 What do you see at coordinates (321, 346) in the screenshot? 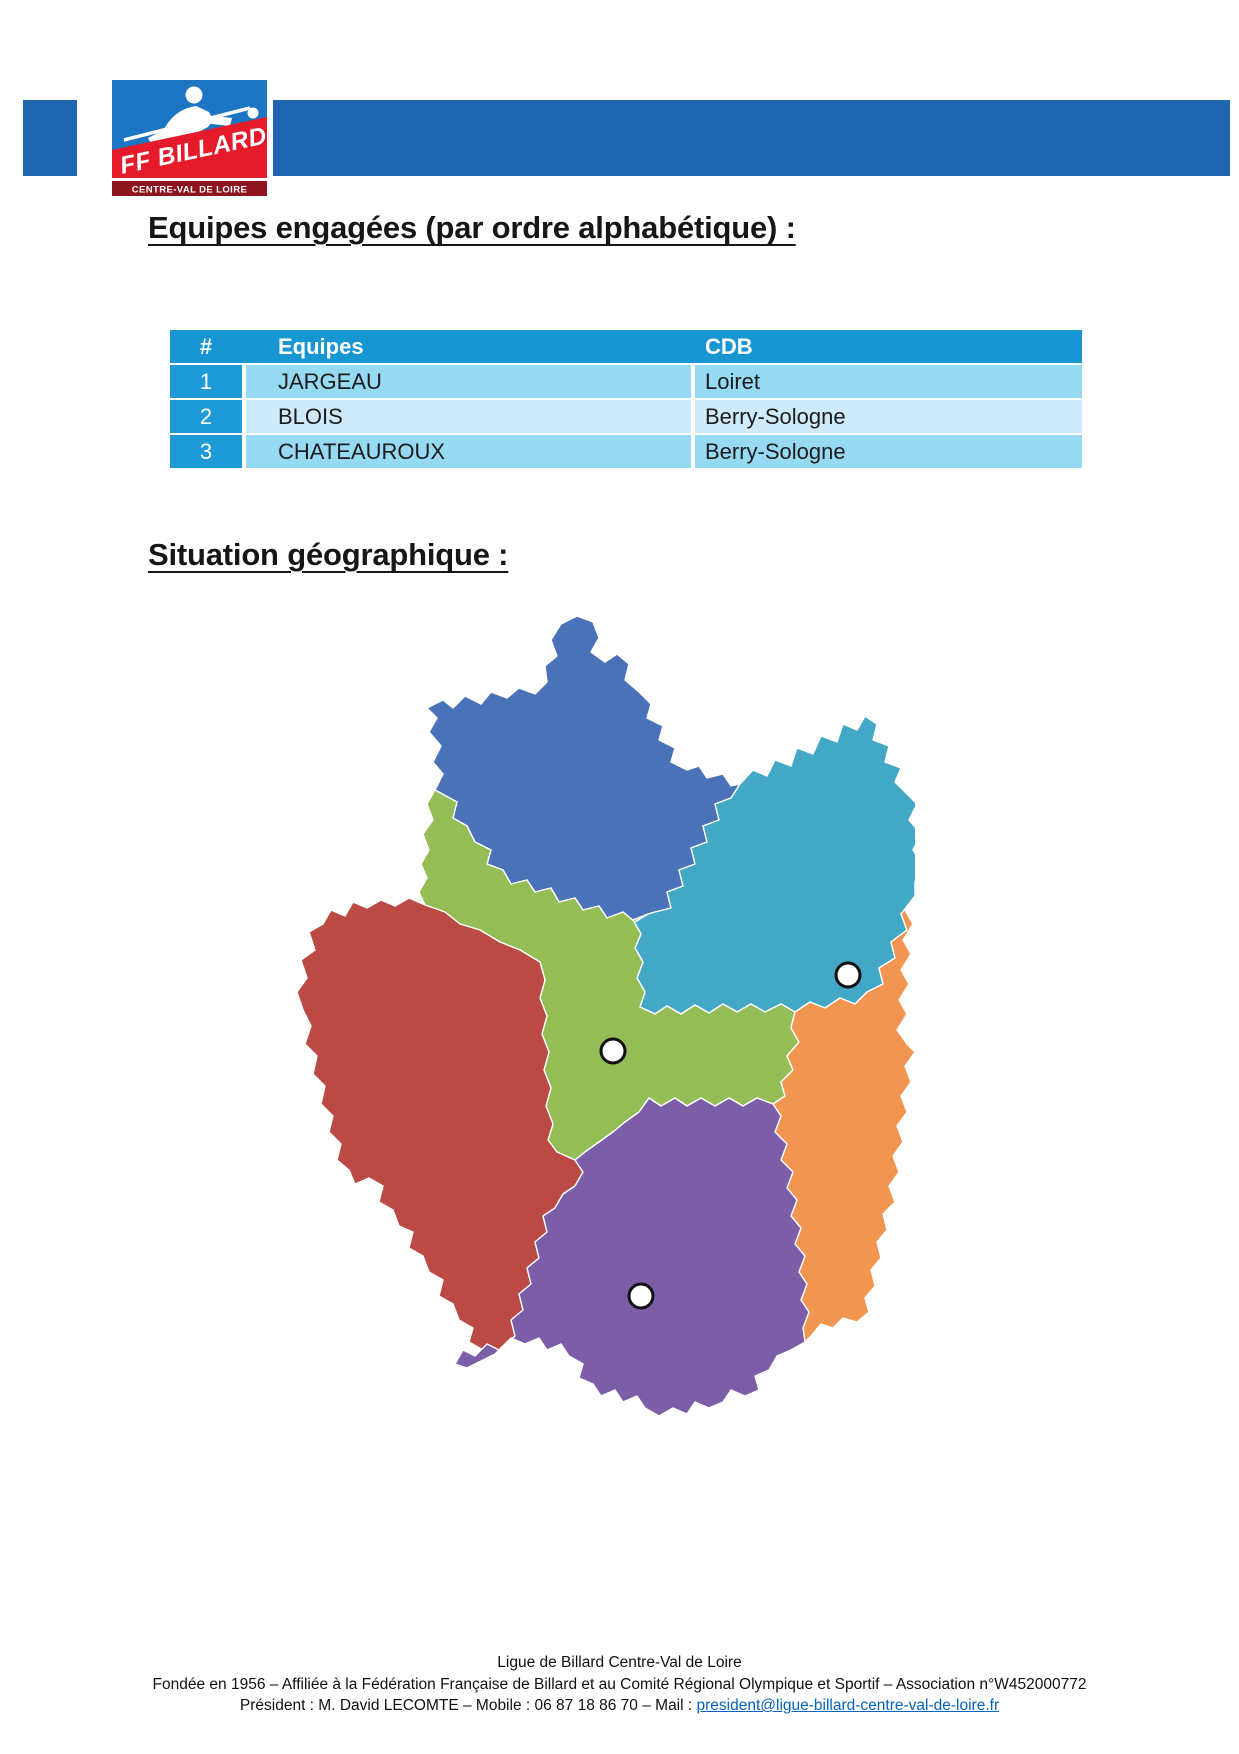
I see `col-header-equipes: Equipes` at bounding box center [321, 346].